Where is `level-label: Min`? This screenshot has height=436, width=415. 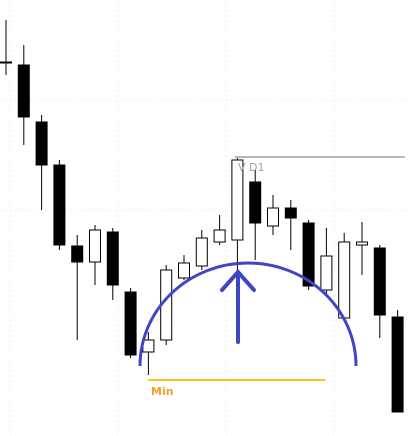
level-label: Min is located at coordinates (162, 391).